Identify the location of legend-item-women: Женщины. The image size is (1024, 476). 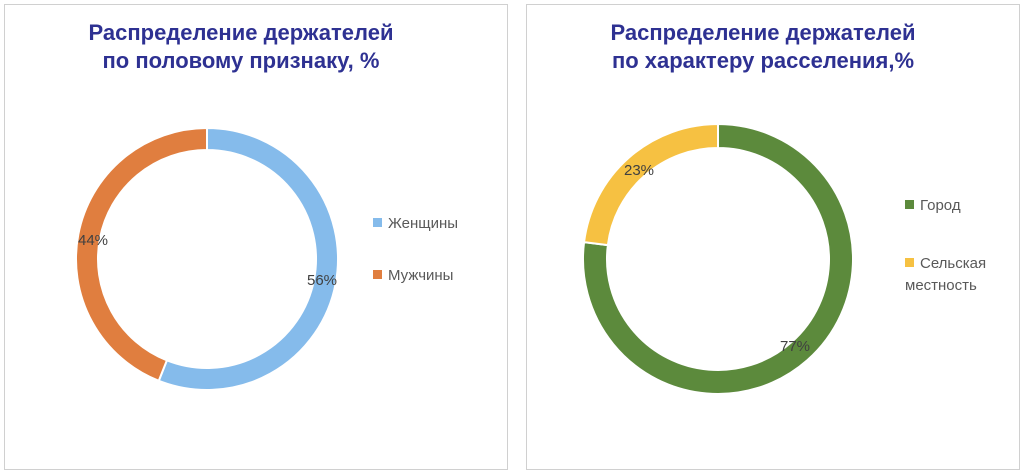
(415, 224).